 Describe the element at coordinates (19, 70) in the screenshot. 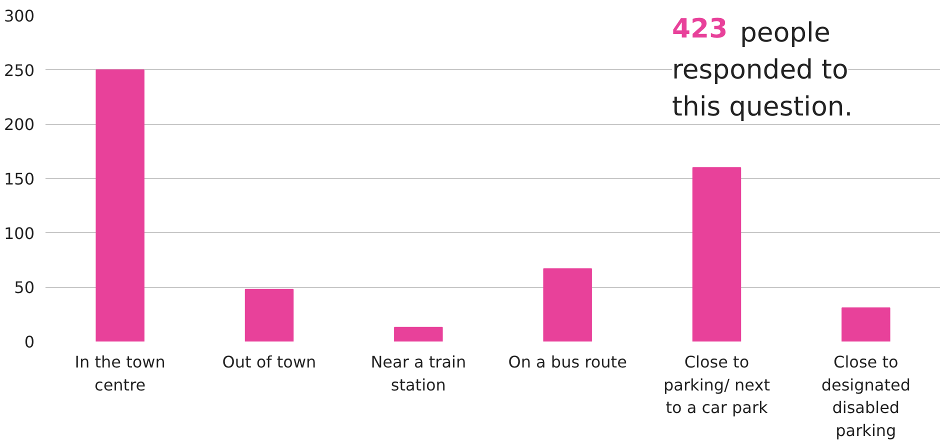

I see `y-tick-label: 250` at that location.